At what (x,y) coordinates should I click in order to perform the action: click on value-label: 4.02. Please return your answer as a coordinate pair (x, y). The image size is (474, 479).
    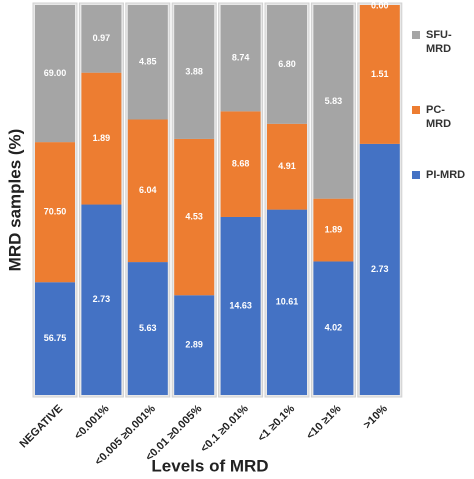
    Looking at the image, I should click on (334, 328).